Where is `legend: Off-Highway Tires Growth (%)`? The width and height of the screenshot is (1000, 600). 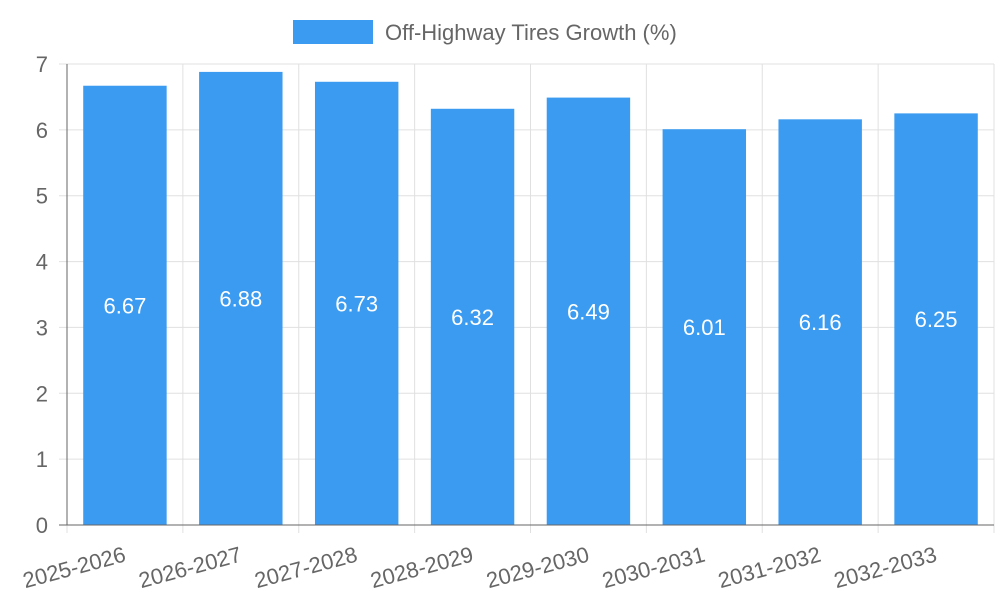 legend: Off-Highway Tires Growth (%) is located at coordinates (485, 32).